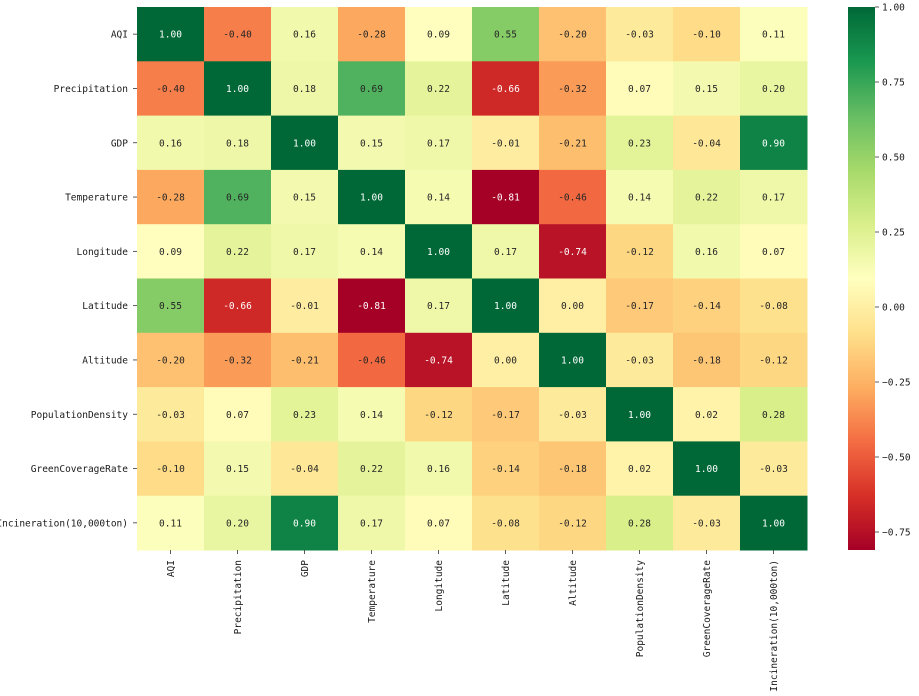 The image size is (919, 696). I want to click on cell-value-label: 0.00, so click(572, 306).